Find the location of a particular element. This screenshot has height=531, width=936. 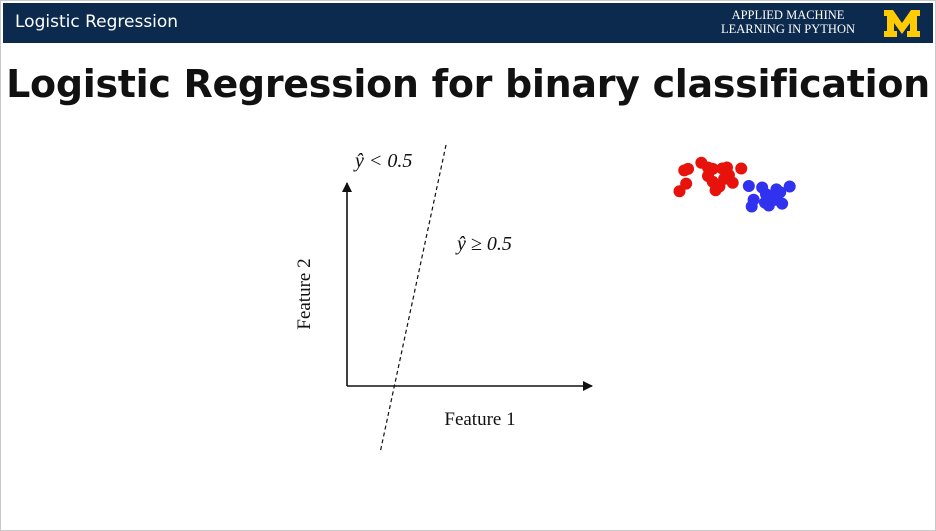

decision-boundary is located at coordinates (413, 299).